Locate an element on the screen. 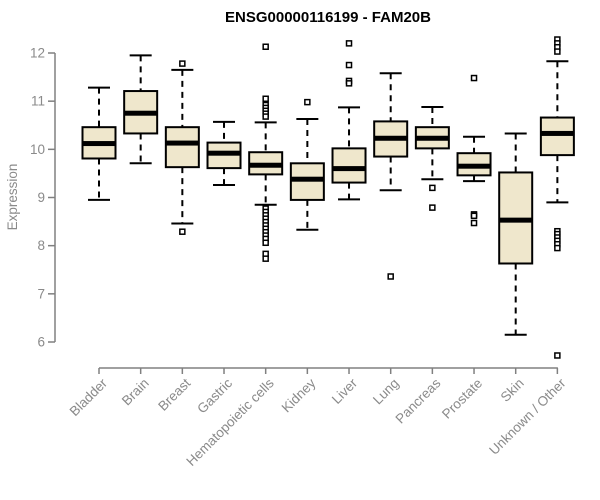  x-tick-label-bladder: Bladder is located at coordinates (89, 397).